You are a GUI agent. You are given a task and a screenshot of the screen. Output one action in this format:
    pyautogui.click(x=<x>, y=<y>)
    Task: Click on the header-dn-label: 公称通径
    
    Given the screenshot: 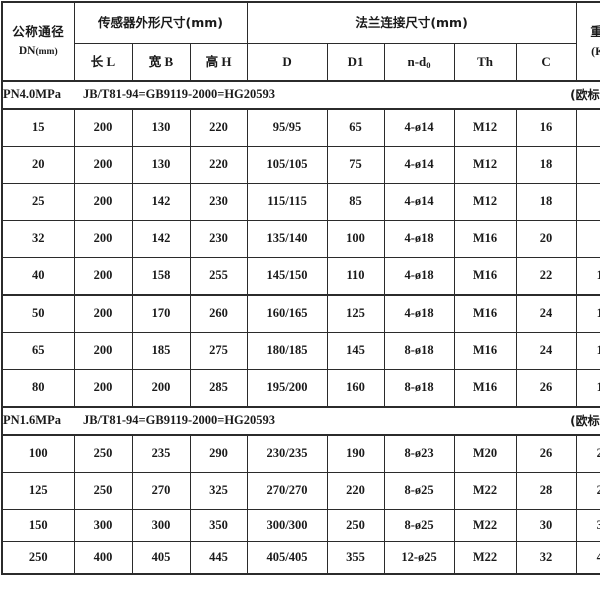 What is the action you would take?
    pyautogui.click(x=38, y=31)
    